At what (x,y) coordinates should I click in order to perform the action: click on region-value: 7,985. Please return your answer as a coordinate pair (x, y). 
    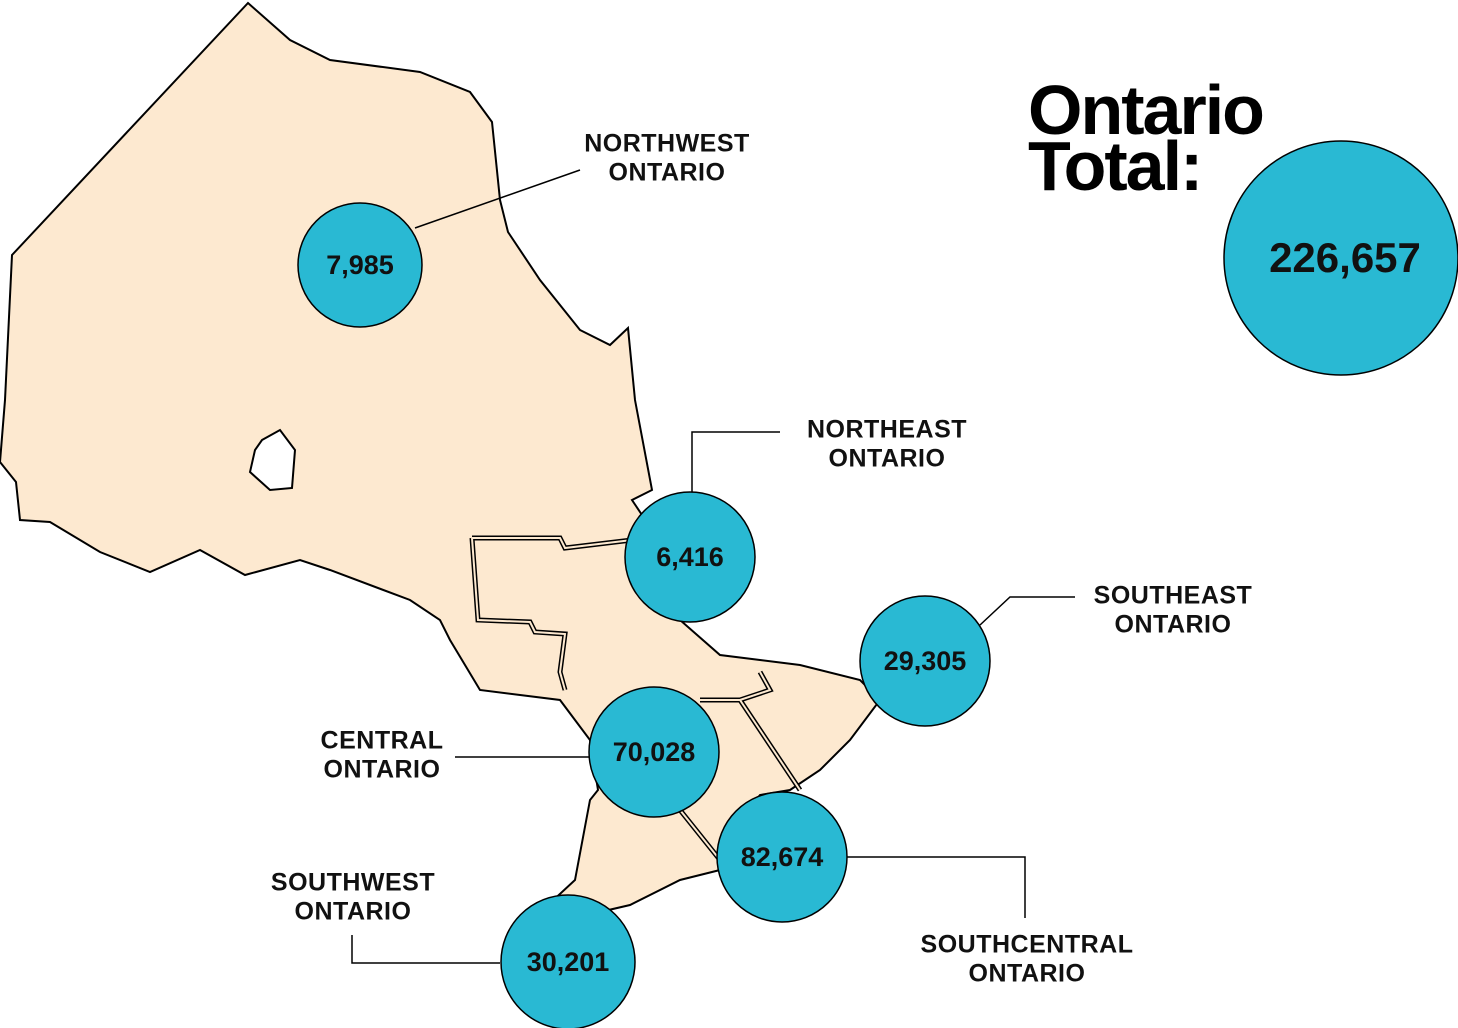
    Looking at the image, I should click on (360, 265).